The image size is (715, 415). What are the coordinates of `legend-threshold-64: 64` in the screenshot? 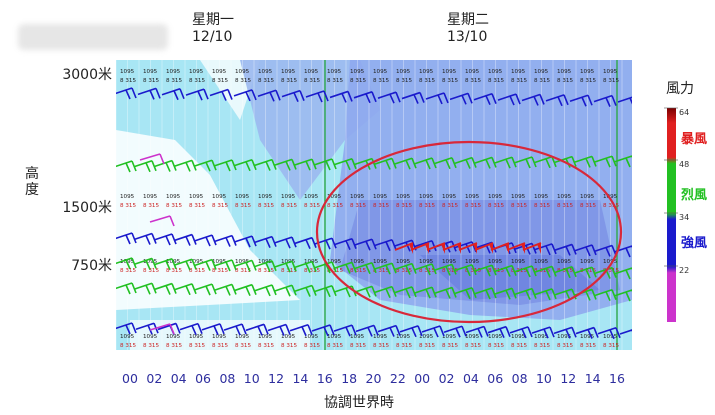 It's located at (684, 112).